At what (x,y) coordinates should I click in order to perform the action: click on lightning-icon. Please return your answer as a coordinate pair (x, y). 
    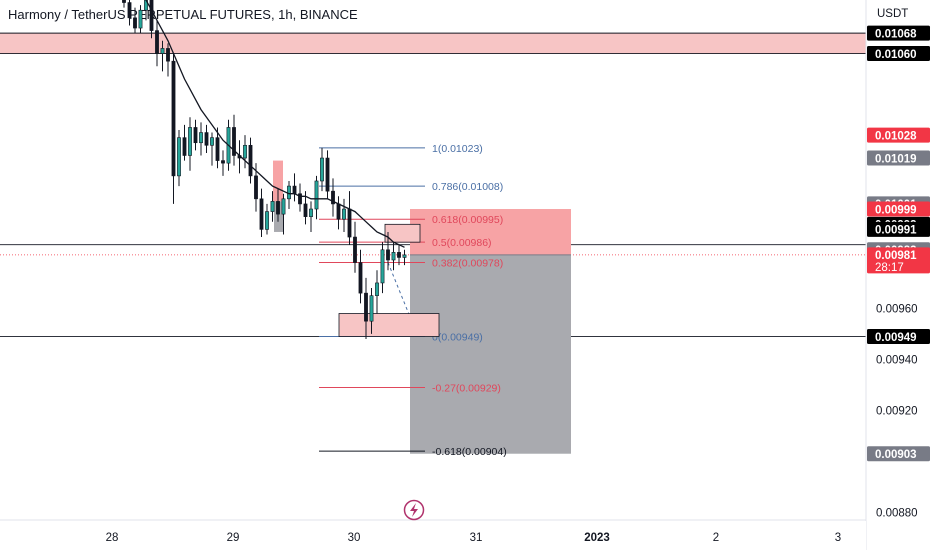
    Looking at the image, I should click on (414, 510).